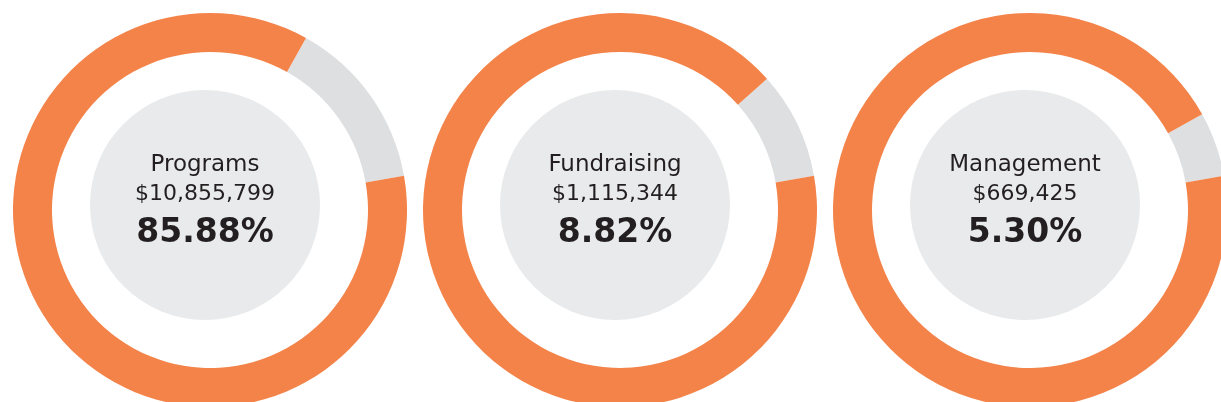 The width and height of the screenshot is (1221, 402). I want to click on text: Programs, so click(205, 163).